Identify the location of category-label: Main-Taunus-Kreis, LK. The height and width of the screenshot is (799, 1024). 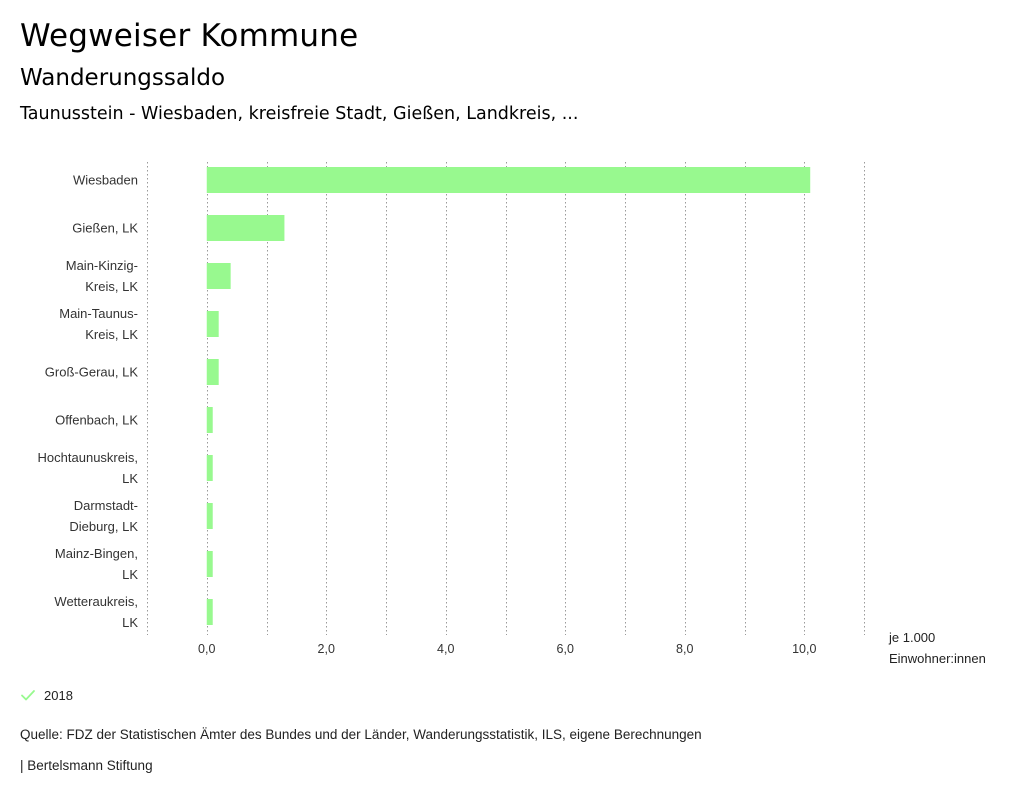
(98, 324).